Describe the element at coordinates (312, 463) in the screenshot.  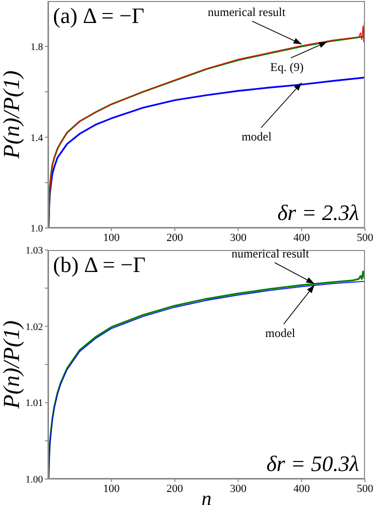
I see `annotation: δr = 50.3λ` at that location.